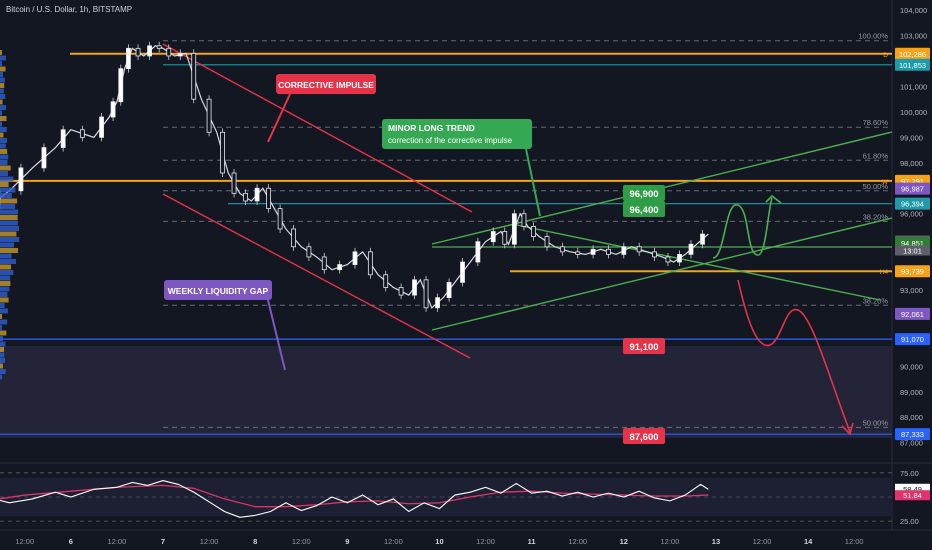 The height and width of the screenshot is (550, 932). Describe the element at coordinates (911, 443) in the screenshot. I see `y-tick-11: 87,000` at that location.